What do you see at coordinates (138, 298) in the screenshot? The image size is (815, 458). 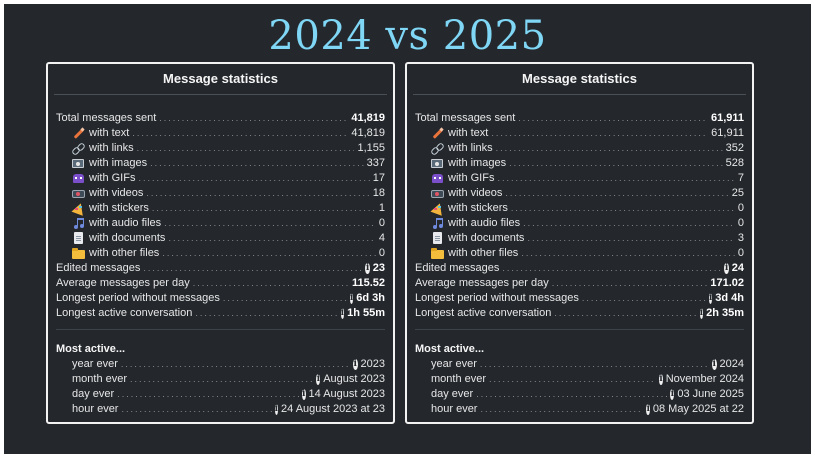 I see `stat-label: Longest period without messages` at bounding box center [138, 298].